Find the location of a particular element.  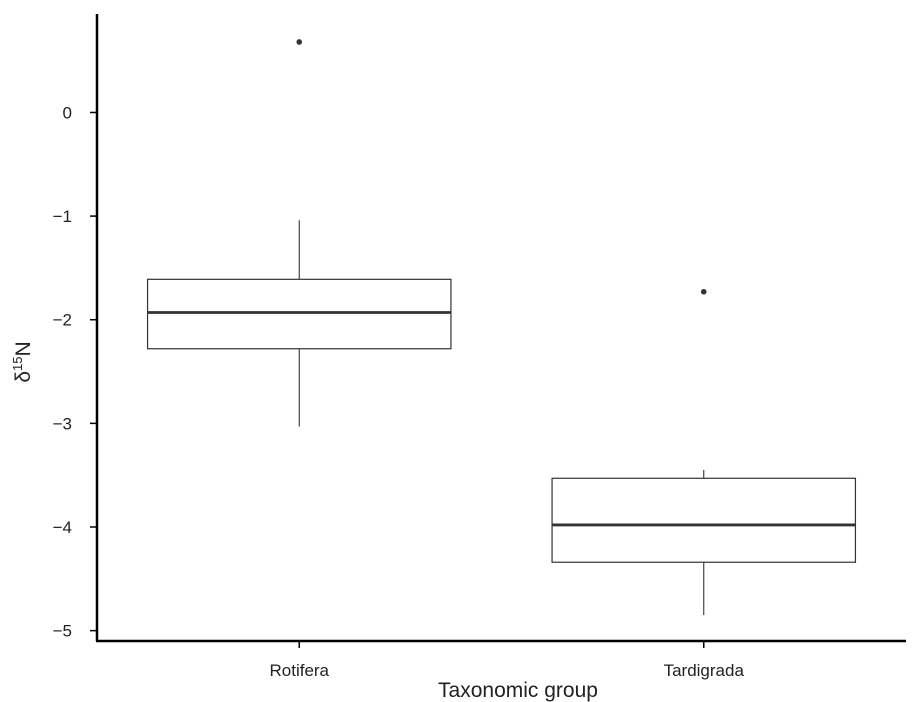

y-axis-title-delta: δ is located at coordinates (23, 377).